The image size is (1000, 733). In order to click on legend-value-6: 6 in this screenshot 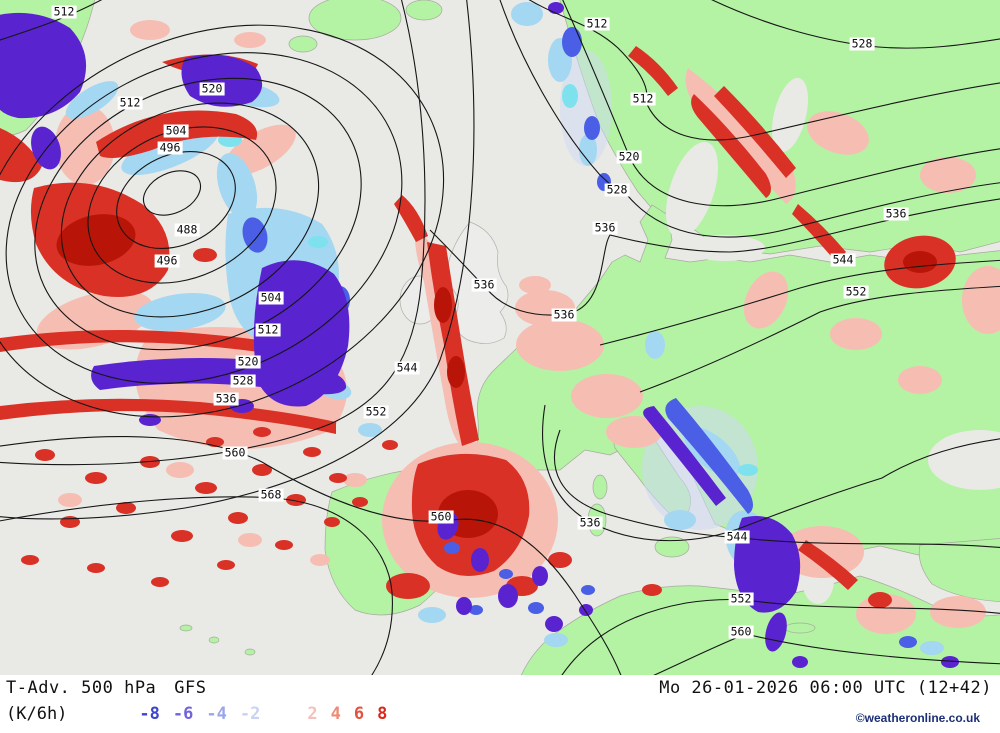, I will do `click(359, 714)`.